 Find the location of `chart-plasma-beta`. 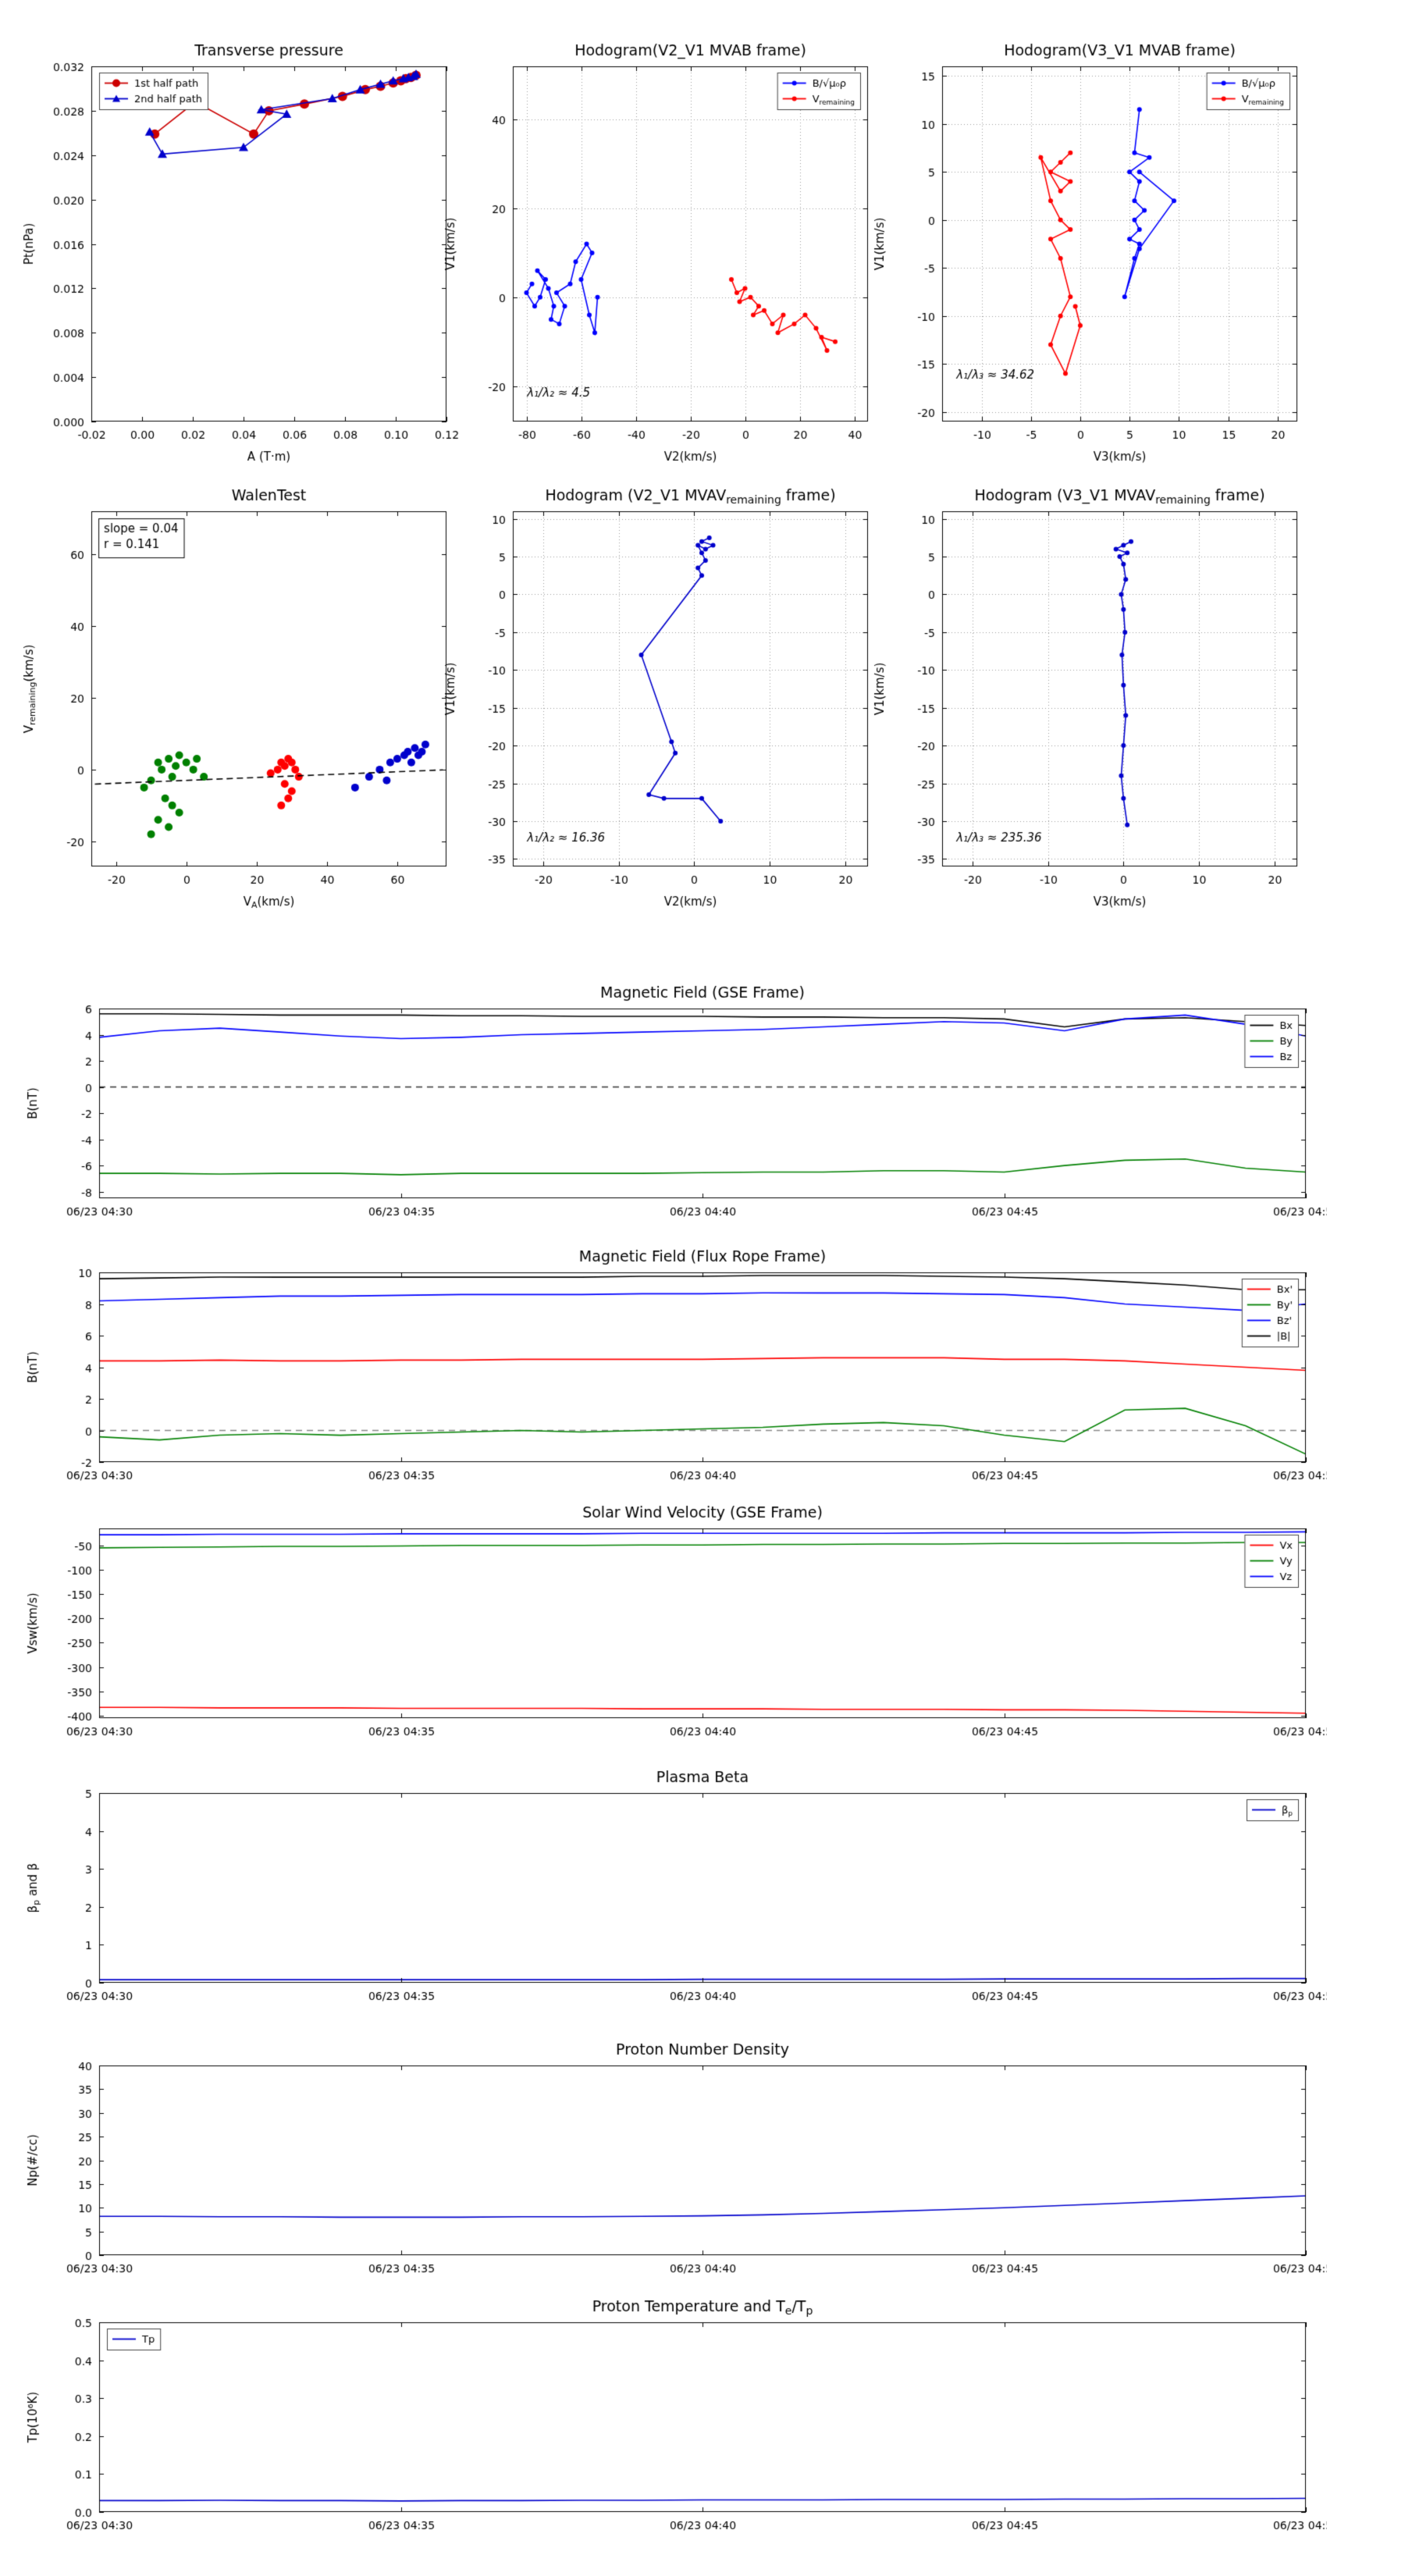

chart-plasma-beta is located at coordinates (674, 1890).